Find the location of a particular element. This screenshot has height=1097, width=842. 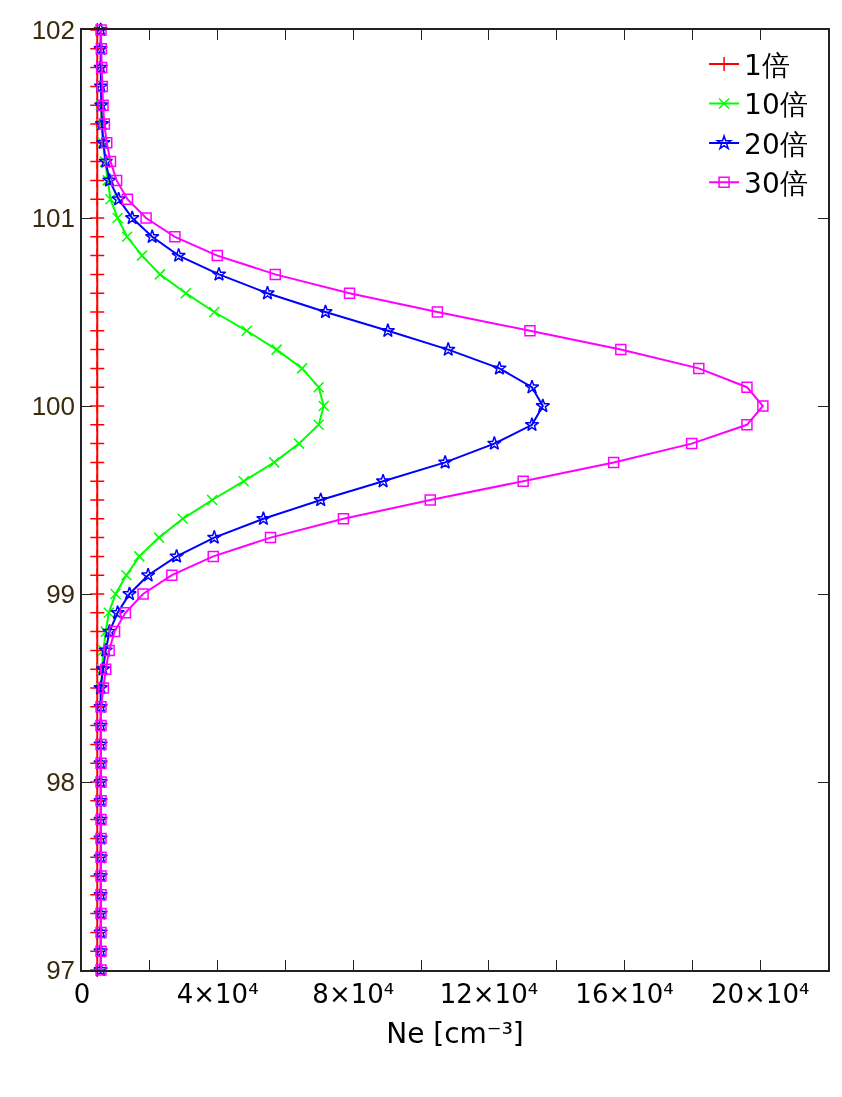

legend-label: 10倍 is located at coordinates (776, 105).